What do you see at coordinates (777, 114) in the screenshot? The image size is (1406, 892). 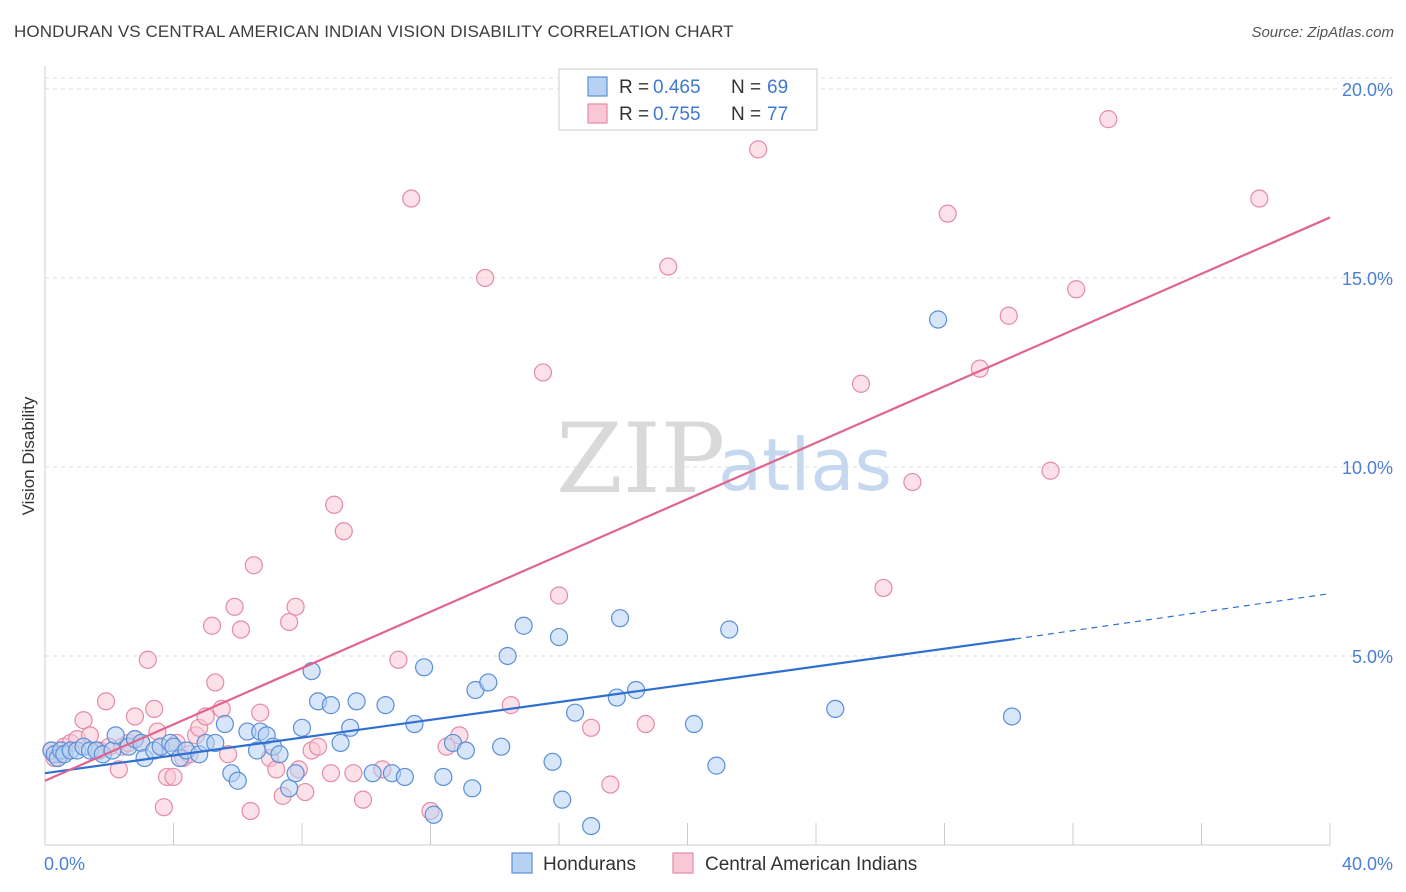 I see `legend-n-value: 77` at bounding box center [777, 114].